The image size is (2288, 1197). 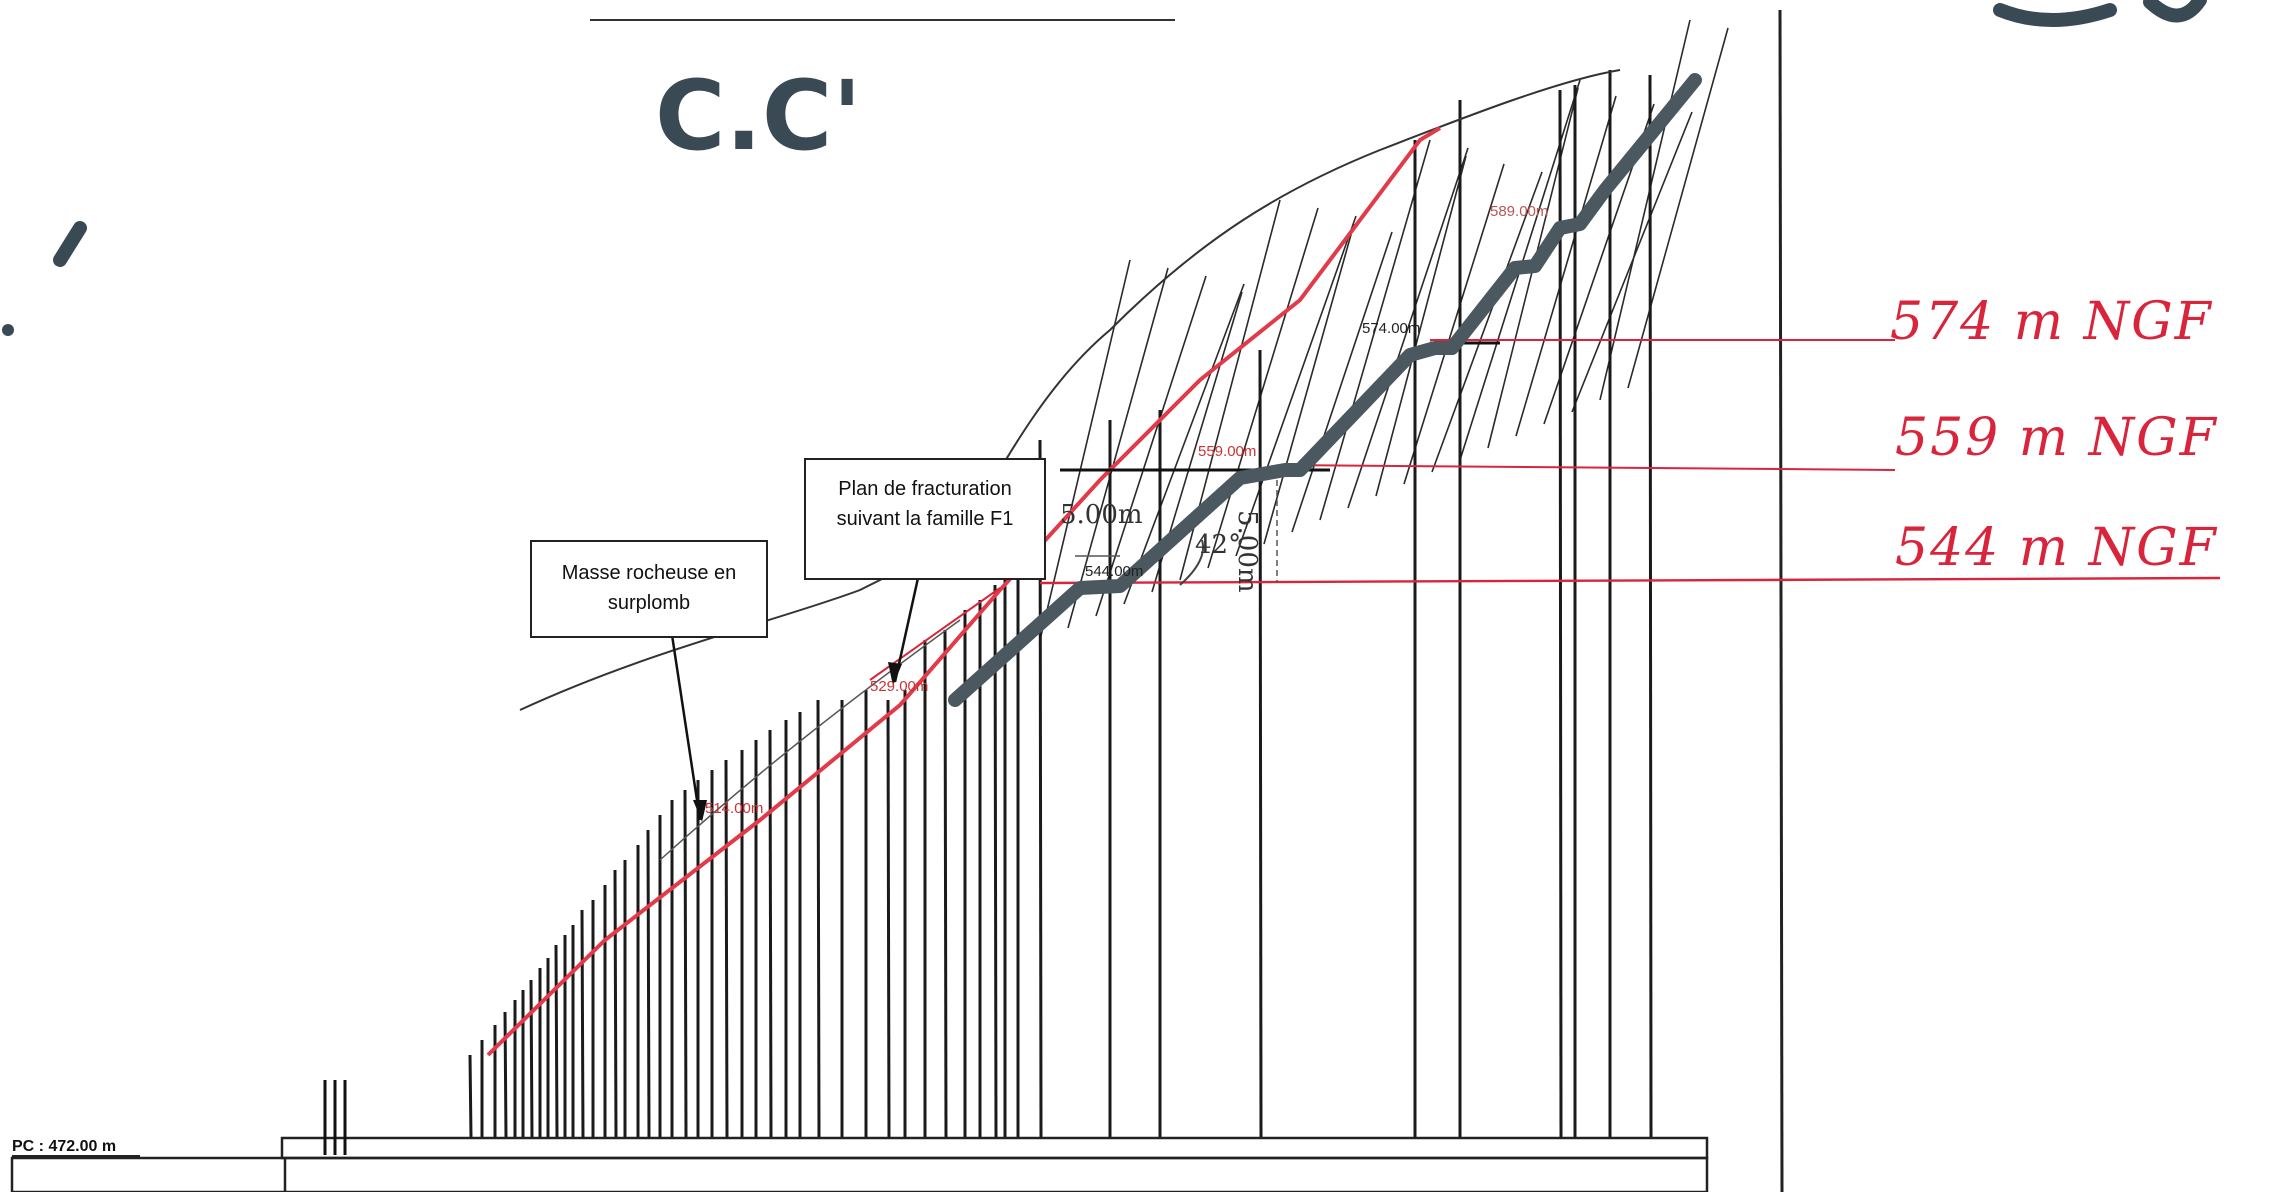 What do you see at coordinates (2056, 438) in the screenshot?
I see `level-label-559: 559 m NGF` at bounding box center [2056, 438].